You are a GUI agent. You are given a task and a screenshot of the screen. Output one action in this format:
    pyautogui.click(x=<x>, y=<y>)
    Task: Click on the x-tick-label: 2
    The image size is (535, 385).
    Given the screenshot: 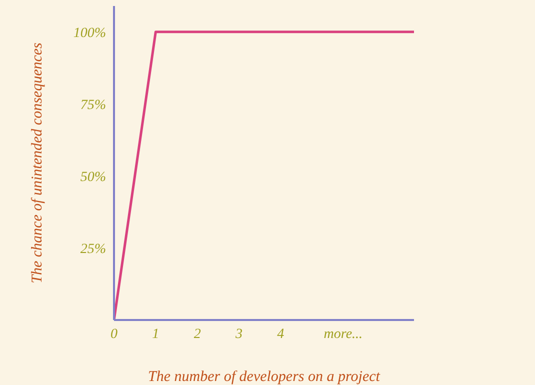 What is the action you would take?
    pyautogui.click(x=197, y=334)
    